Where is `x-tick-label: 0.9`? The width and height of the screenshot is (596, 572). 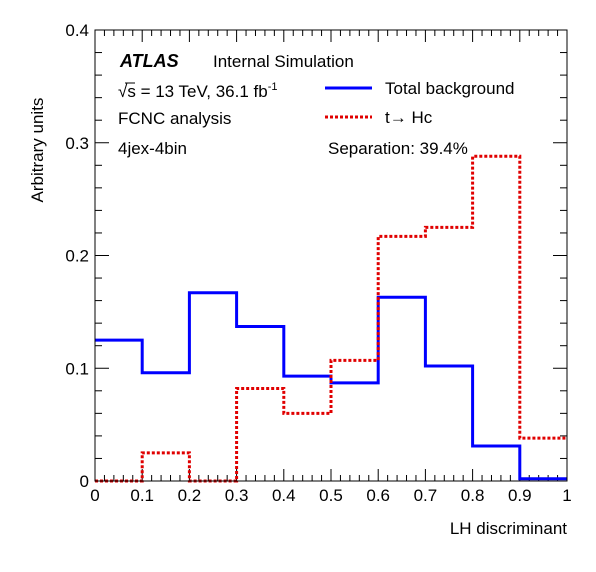 x-tick-label: 0.9 is located at coordinates (520, 495).